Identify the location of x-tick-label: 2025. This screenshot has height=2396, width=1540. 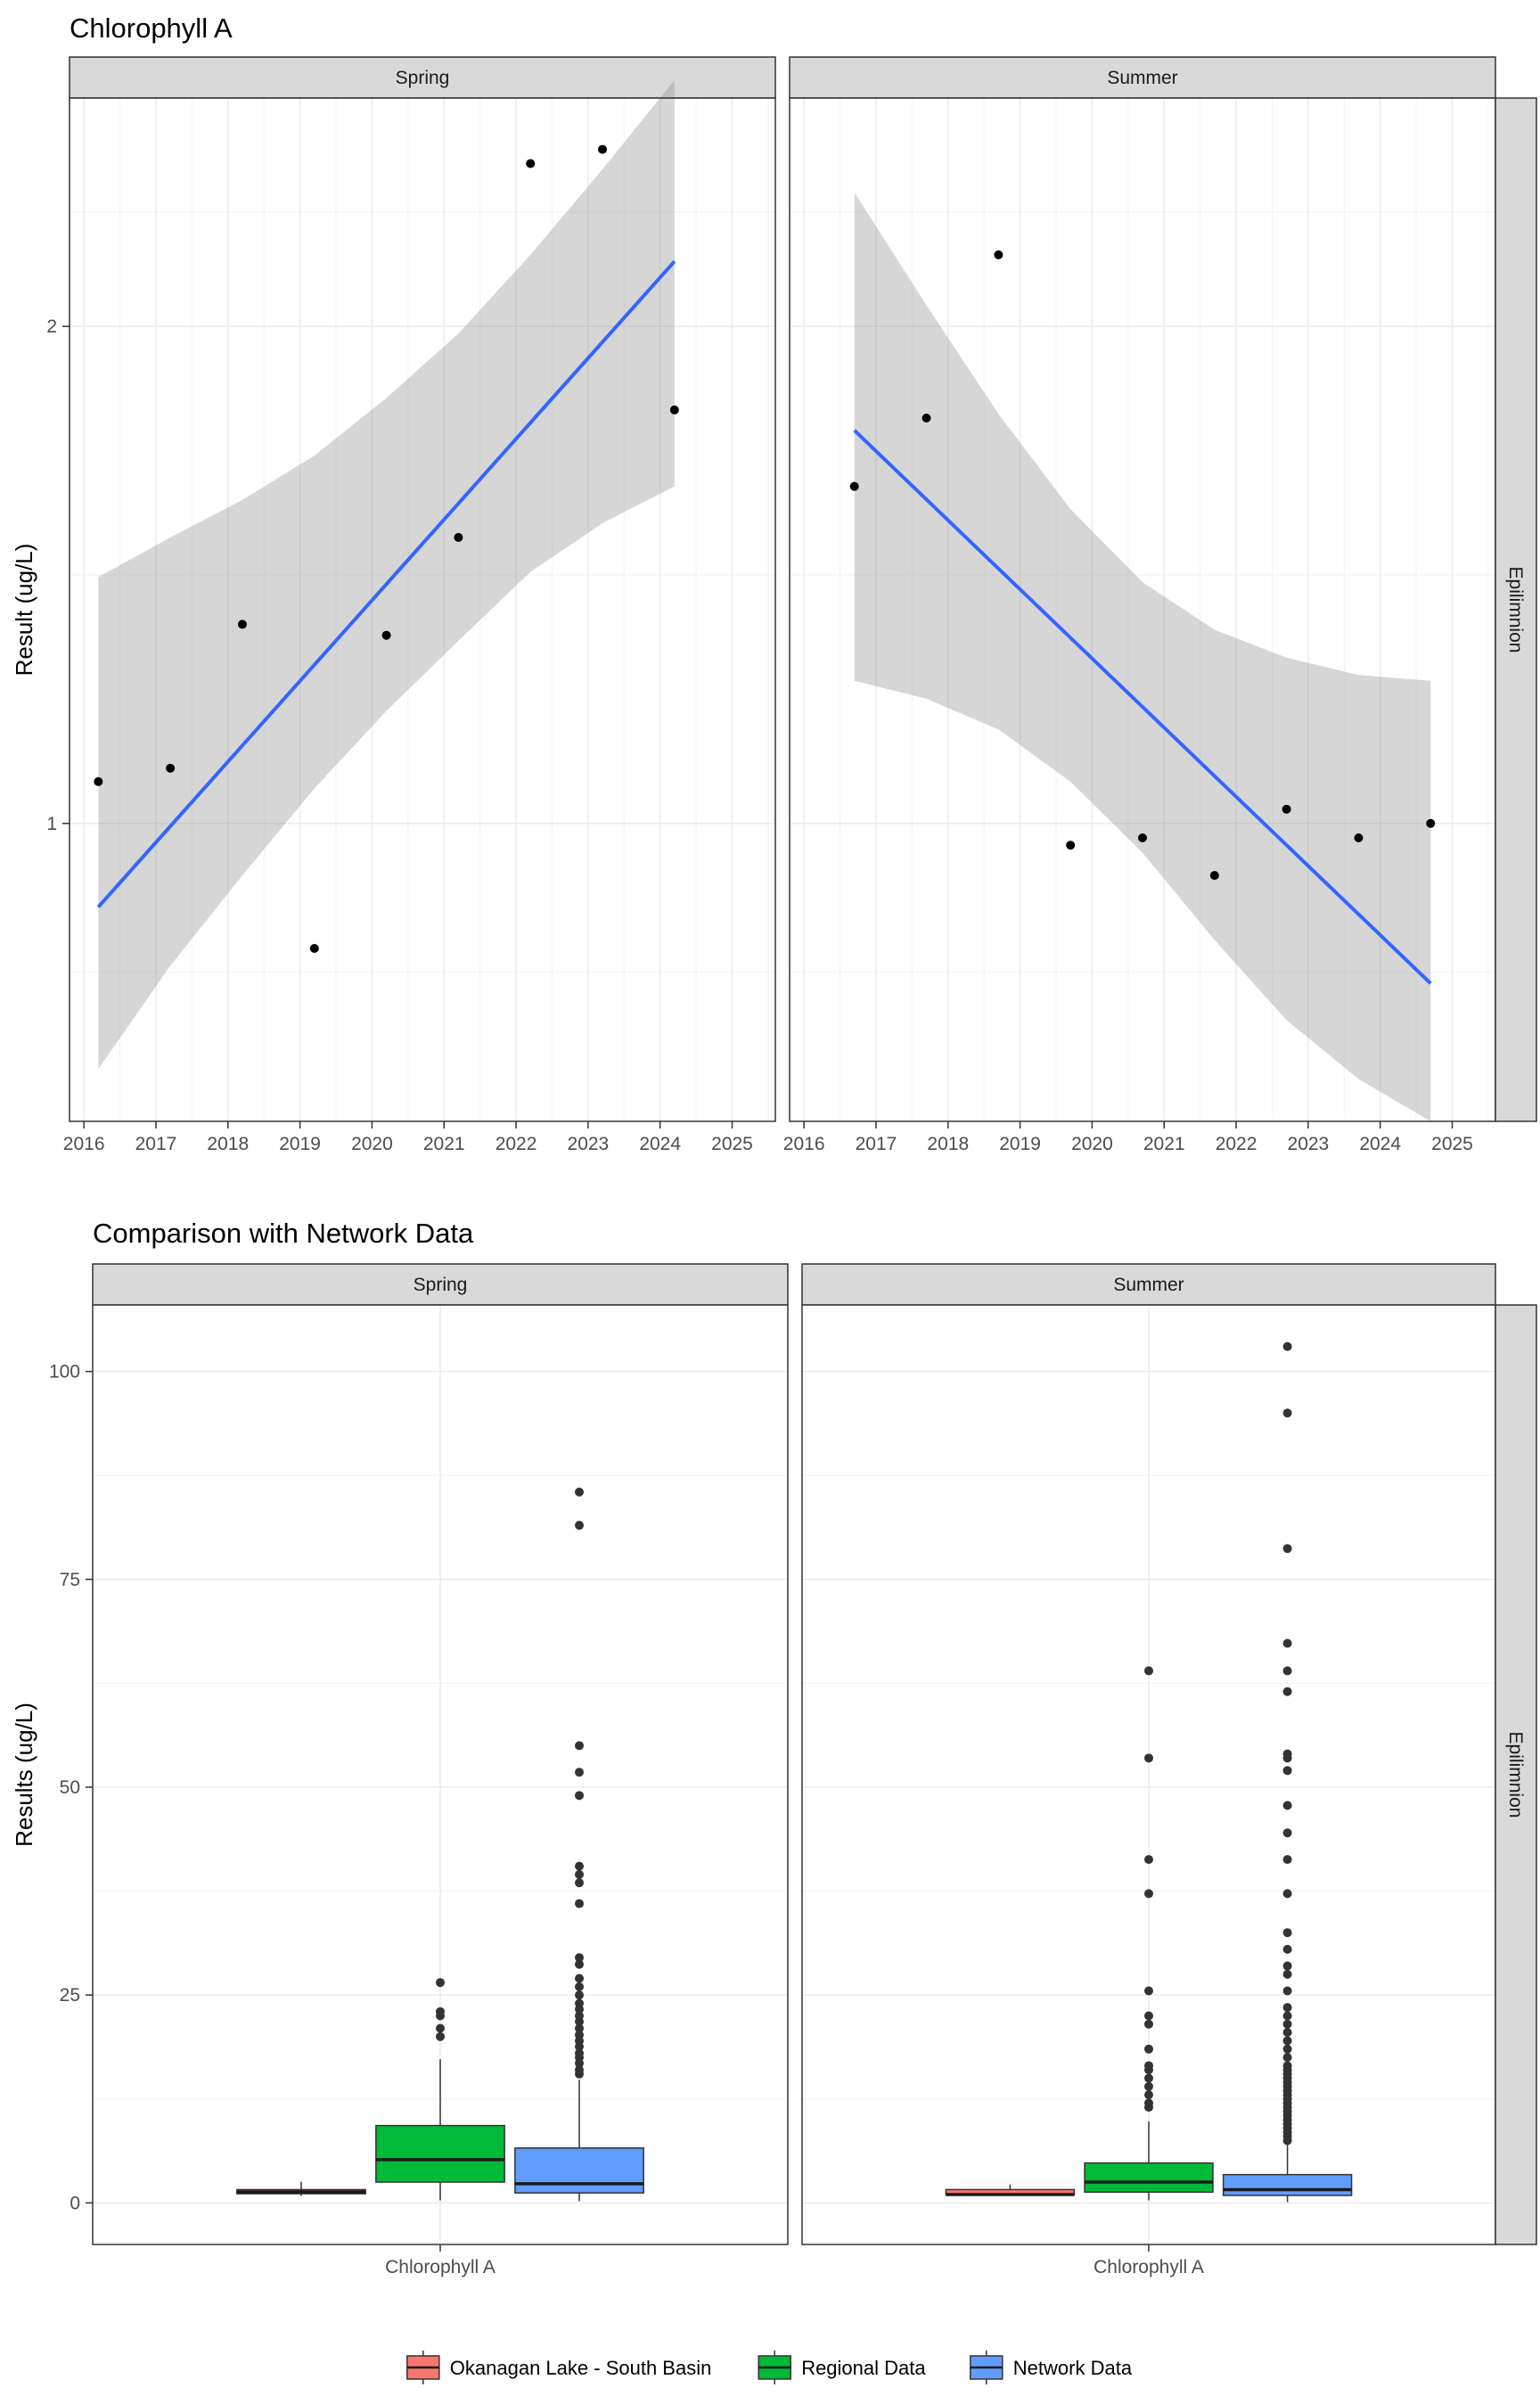
(732, 1144).